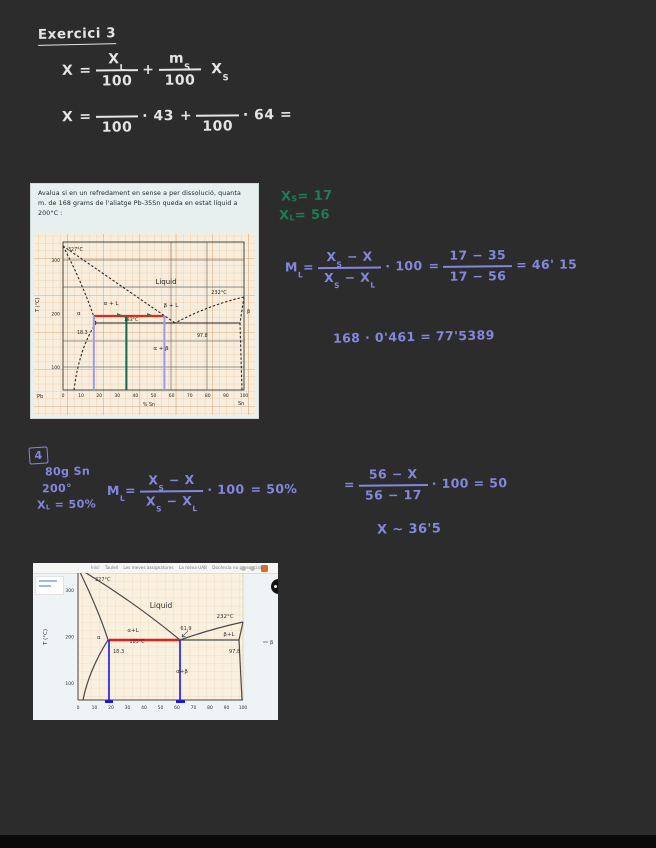 The height and width of the screenshot is (848, 656). What do you see at coordinates (180, 701) in the screenshot?
I see `blue-axis-mark-right` at bounding box center [180, 701].